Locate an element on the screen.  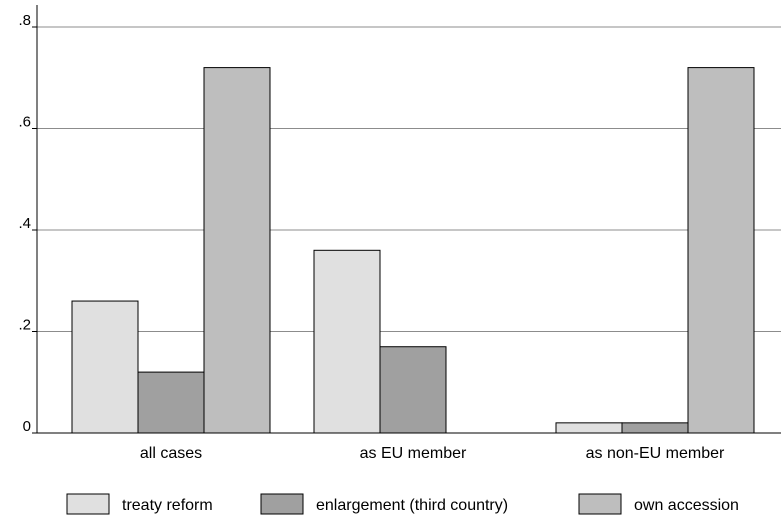
y-tick-label: 0 is located at coordinates (27, 426).